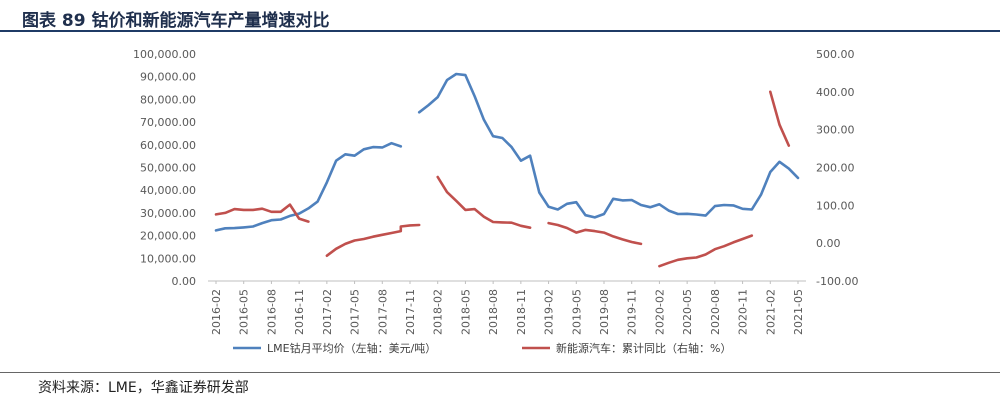 The image size is (1000, 406). I want to click on right-axis-tick-label: 100.00, so click(835, 205).